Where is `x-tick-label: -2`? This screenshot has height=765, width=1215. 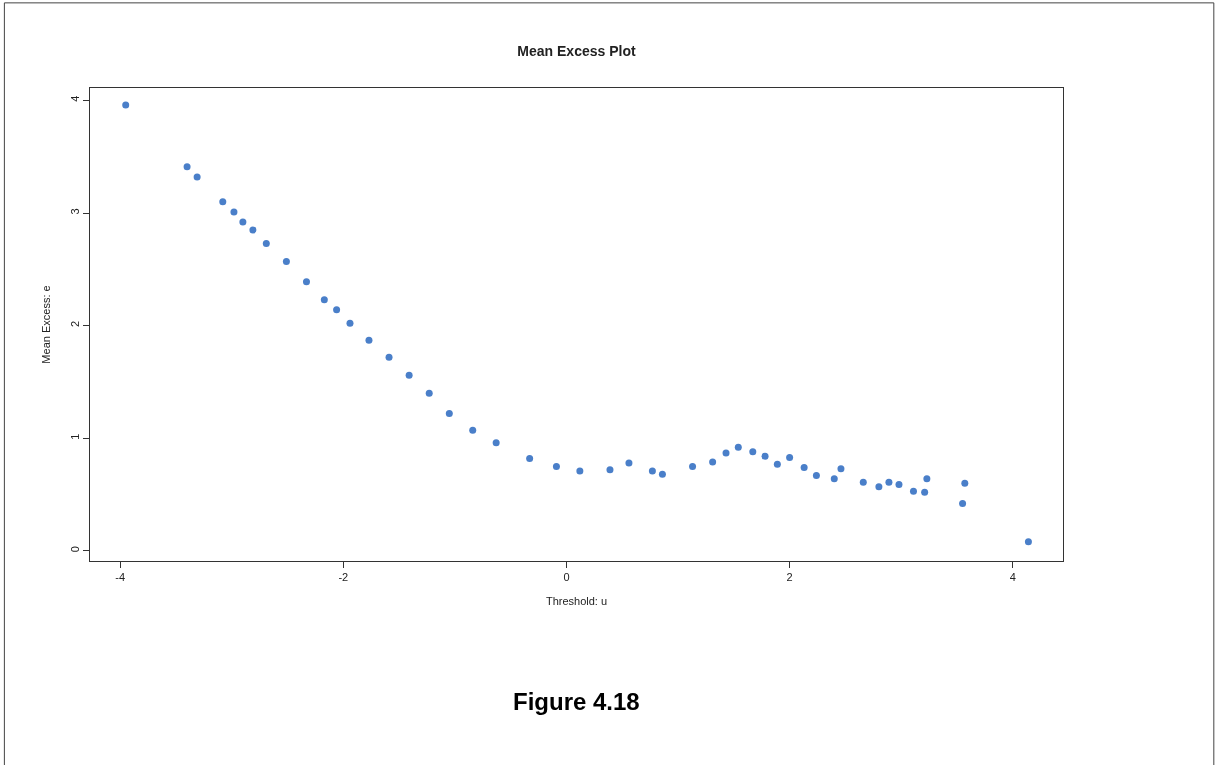 x-tick-label: -2 is located at coordinates (343, 577).